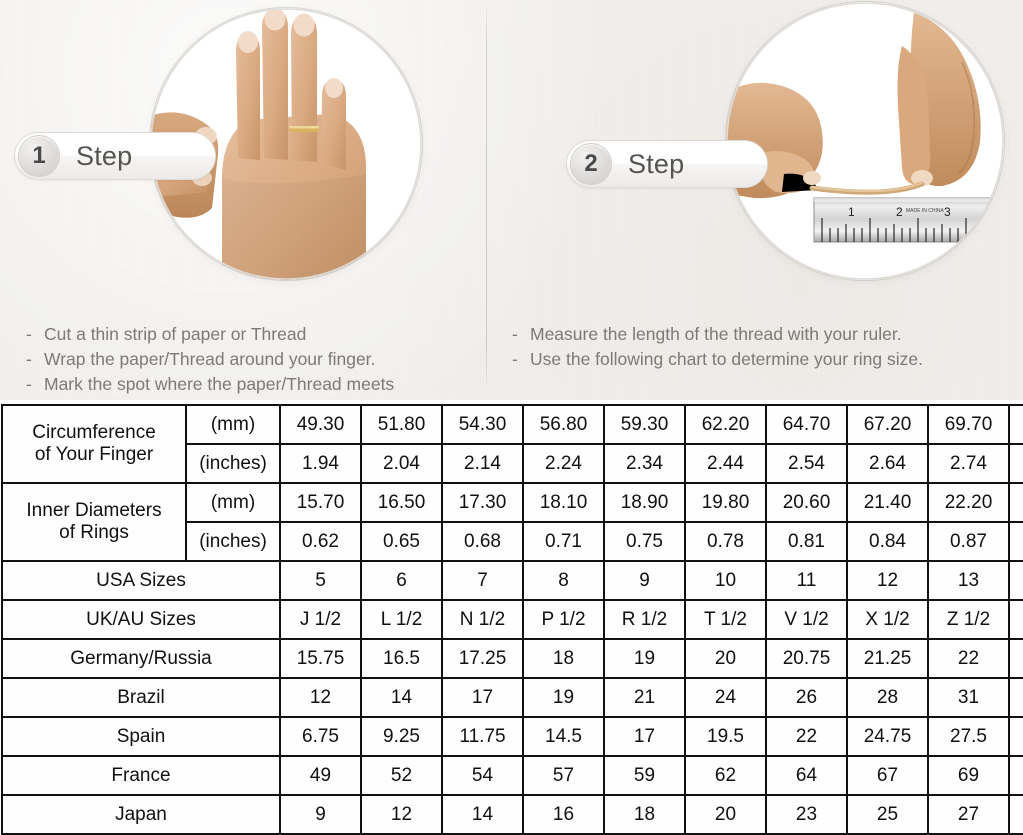 This screenshot has width=1023, height=835. What do you see at coordinates (1015, 697) in the screenshot?
I see `table-cell: 33` at bounding box center [1015, 697].